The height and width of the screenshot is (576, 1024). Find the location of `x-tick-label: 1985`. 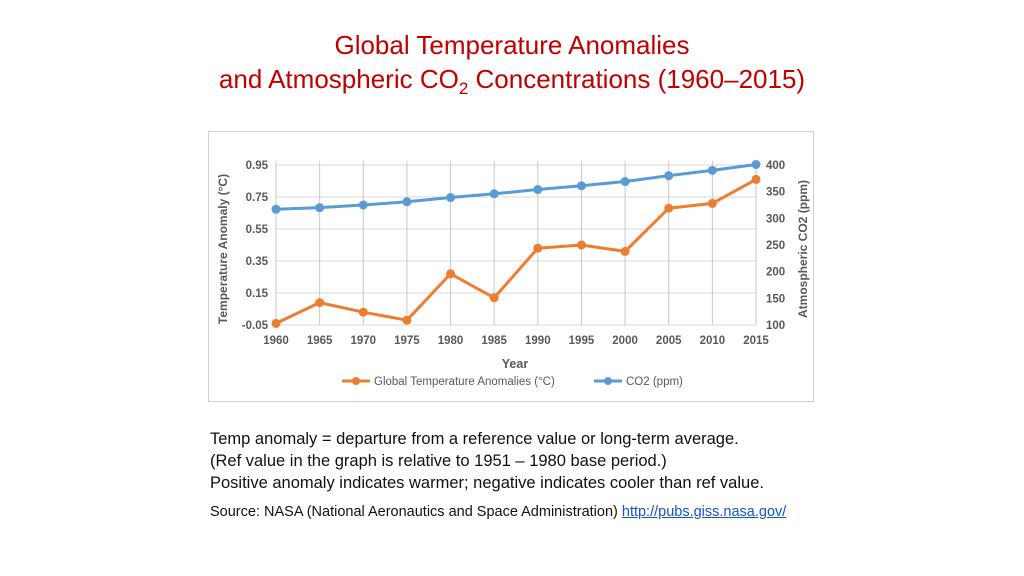

x-tick-label: 1985 is located at coordinates (494, 341).